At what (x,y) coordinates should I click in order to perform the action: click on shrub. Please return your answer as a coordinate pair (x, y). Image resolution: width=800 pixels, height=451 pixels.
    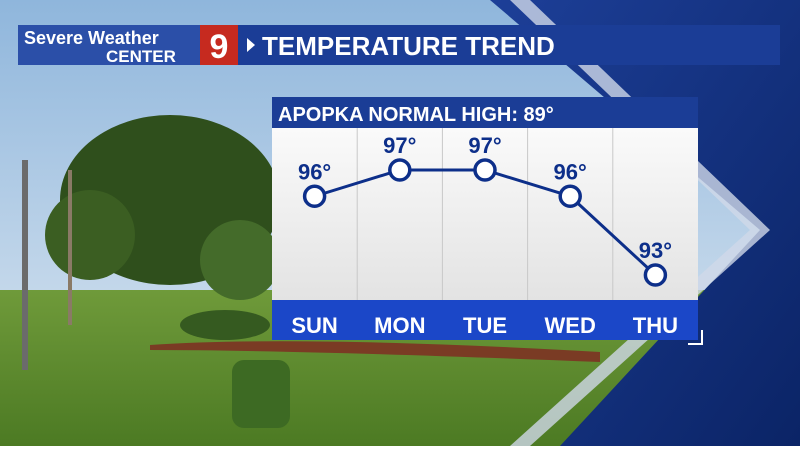
    Looking at the image, I should click on (261, 394).